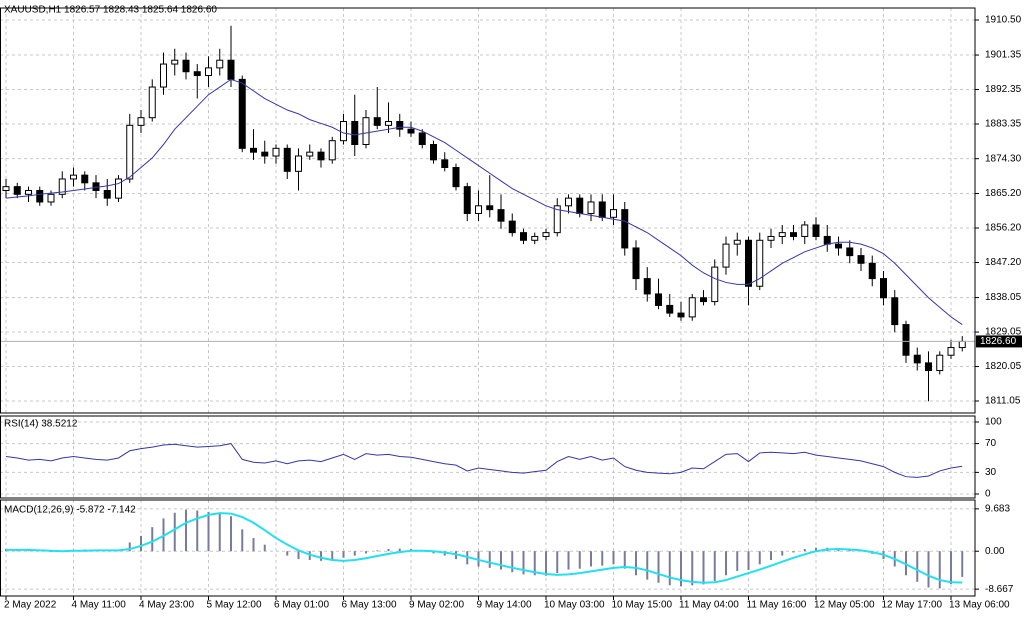 The width and height of the screenshot is (1024, 618). Describe the element at coordinates (369, 605) in the screenshot. I see `x-tick-label: 6 May 13:00` at that location.